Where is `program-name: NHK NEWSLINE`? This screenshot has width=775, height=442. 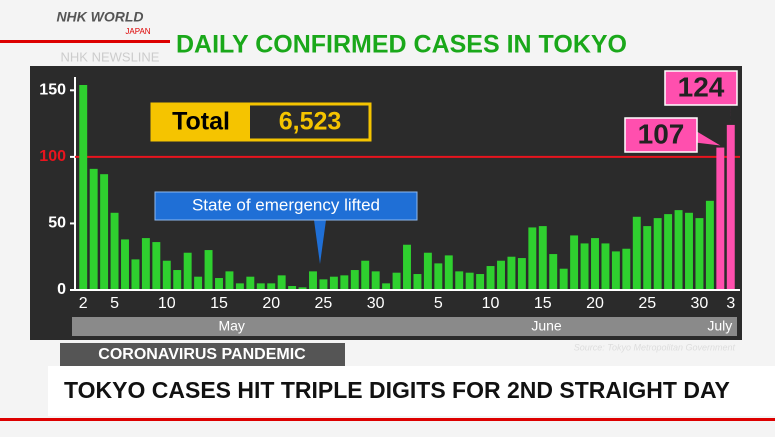 program-name: NHK NEWSLINE is located at coordinates (110, 56).